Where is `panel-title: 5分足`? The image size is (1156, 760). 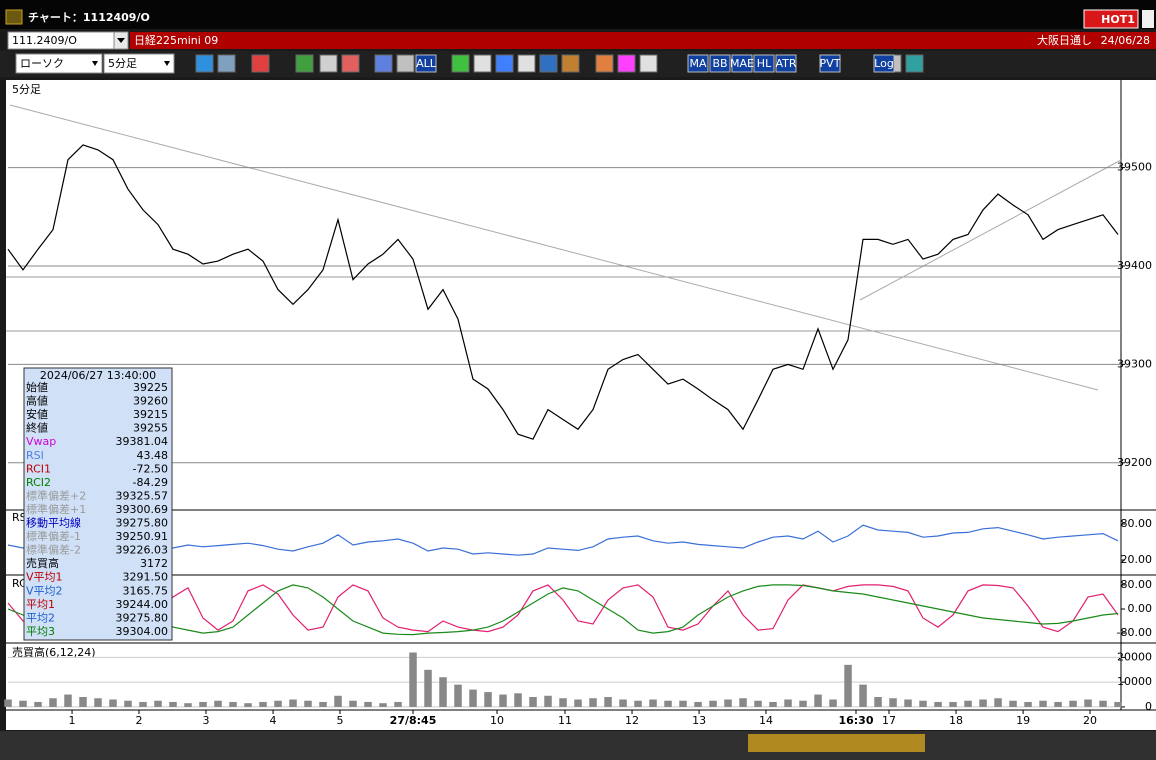
panel-title: 5分足 is located at coordinates (26, 89).